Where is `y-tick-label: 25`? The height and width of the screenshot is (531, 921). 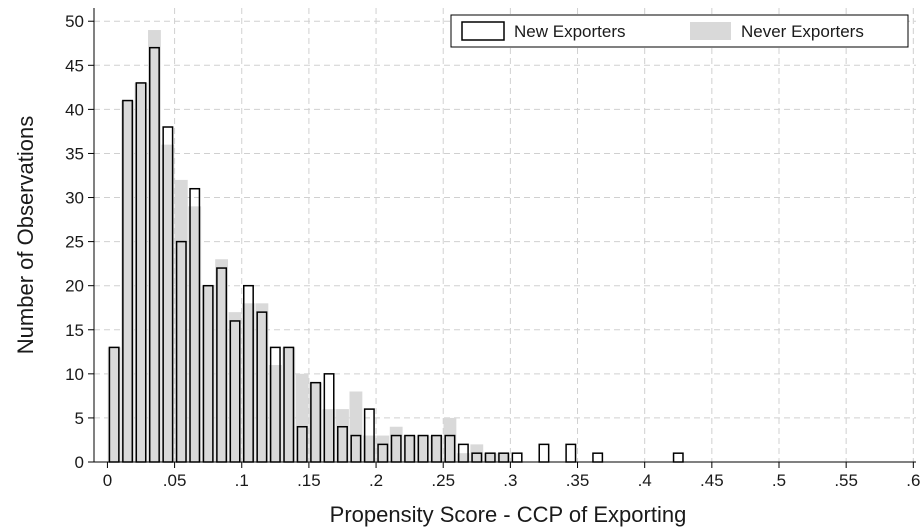
y-tick-label: 25 is located at coordinates (74, 242).